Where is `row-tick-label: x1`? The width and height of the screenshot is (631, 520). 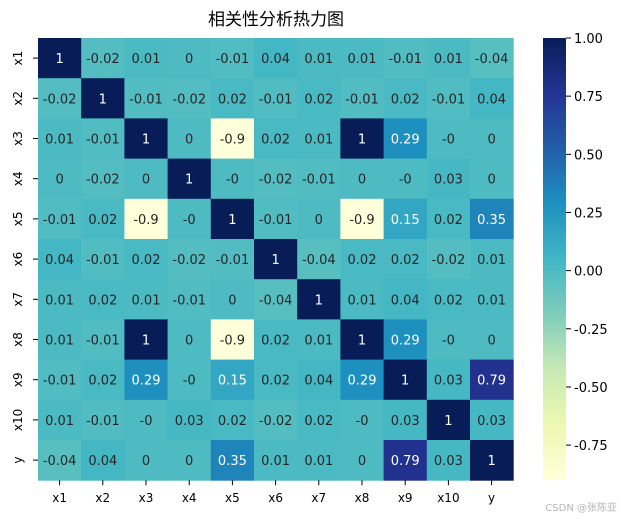
row-tick-label: x1 is located at coordinates (18, 58).